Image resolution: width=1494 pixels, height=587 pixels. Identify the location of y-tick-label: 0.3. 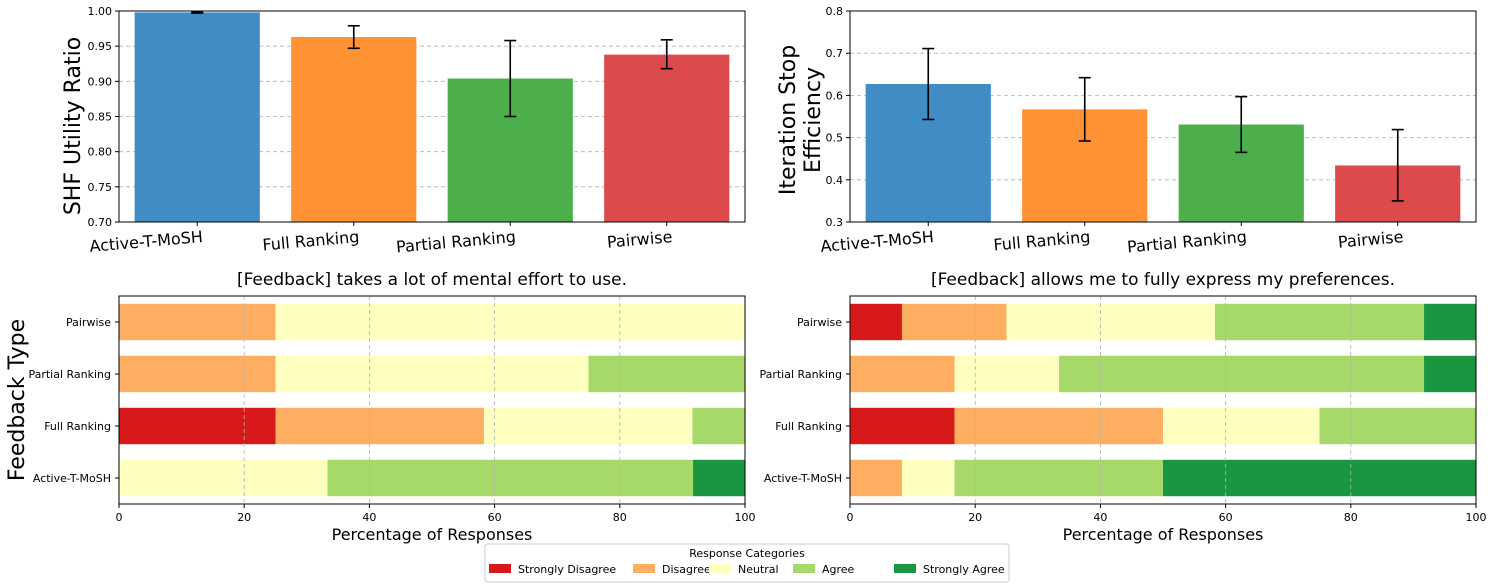
(835, 222).